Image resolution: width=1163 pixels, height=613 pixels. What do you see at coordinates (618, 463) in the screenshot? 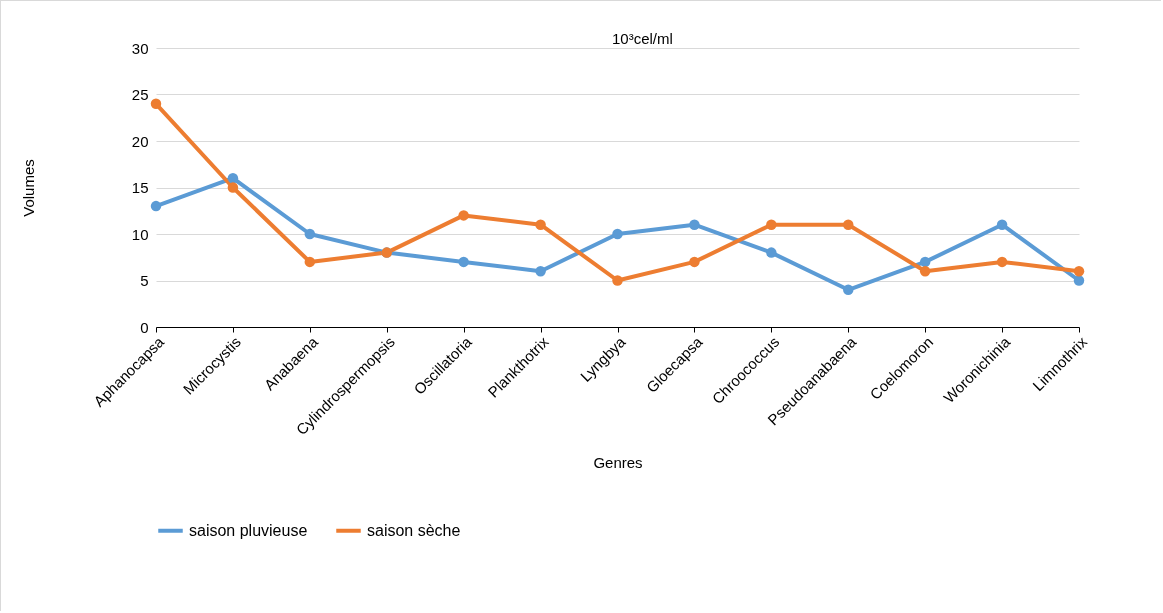
I see `x-axis-title: Genres` at bounding box center [618, 463].